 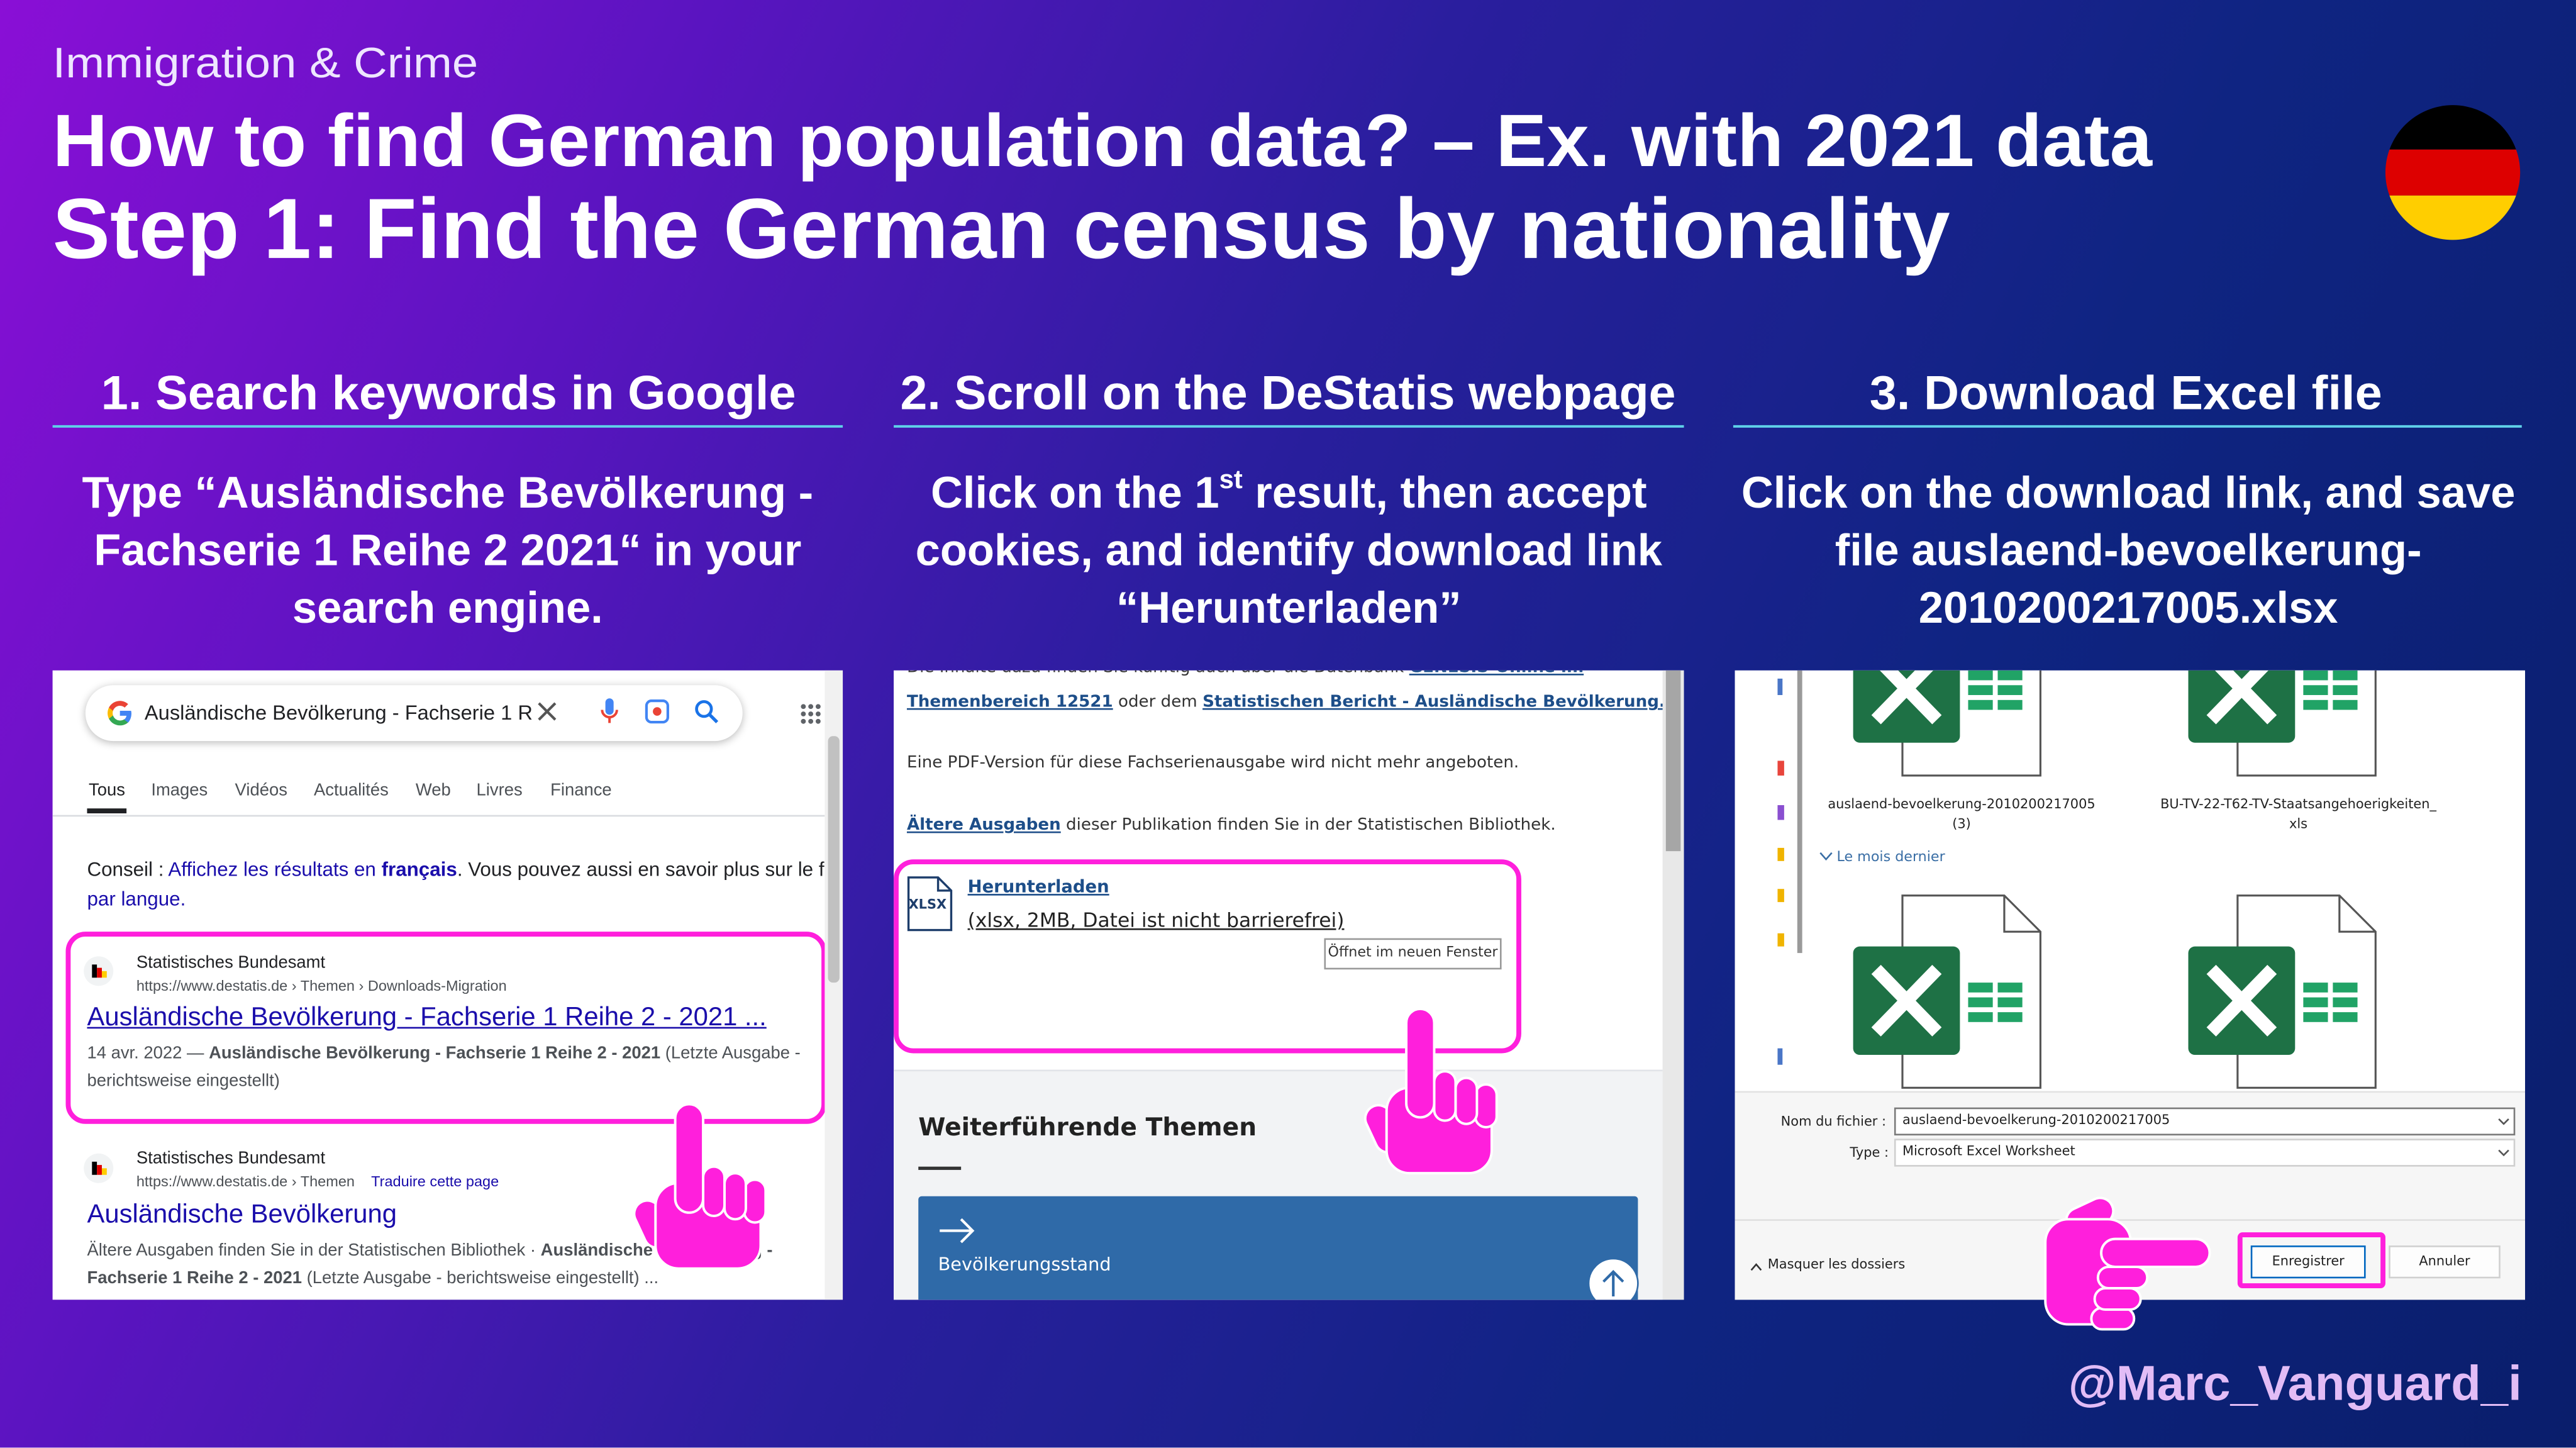 I want to click on result-site: Statistisches Bundesamt, so click(x=231, y=1158).